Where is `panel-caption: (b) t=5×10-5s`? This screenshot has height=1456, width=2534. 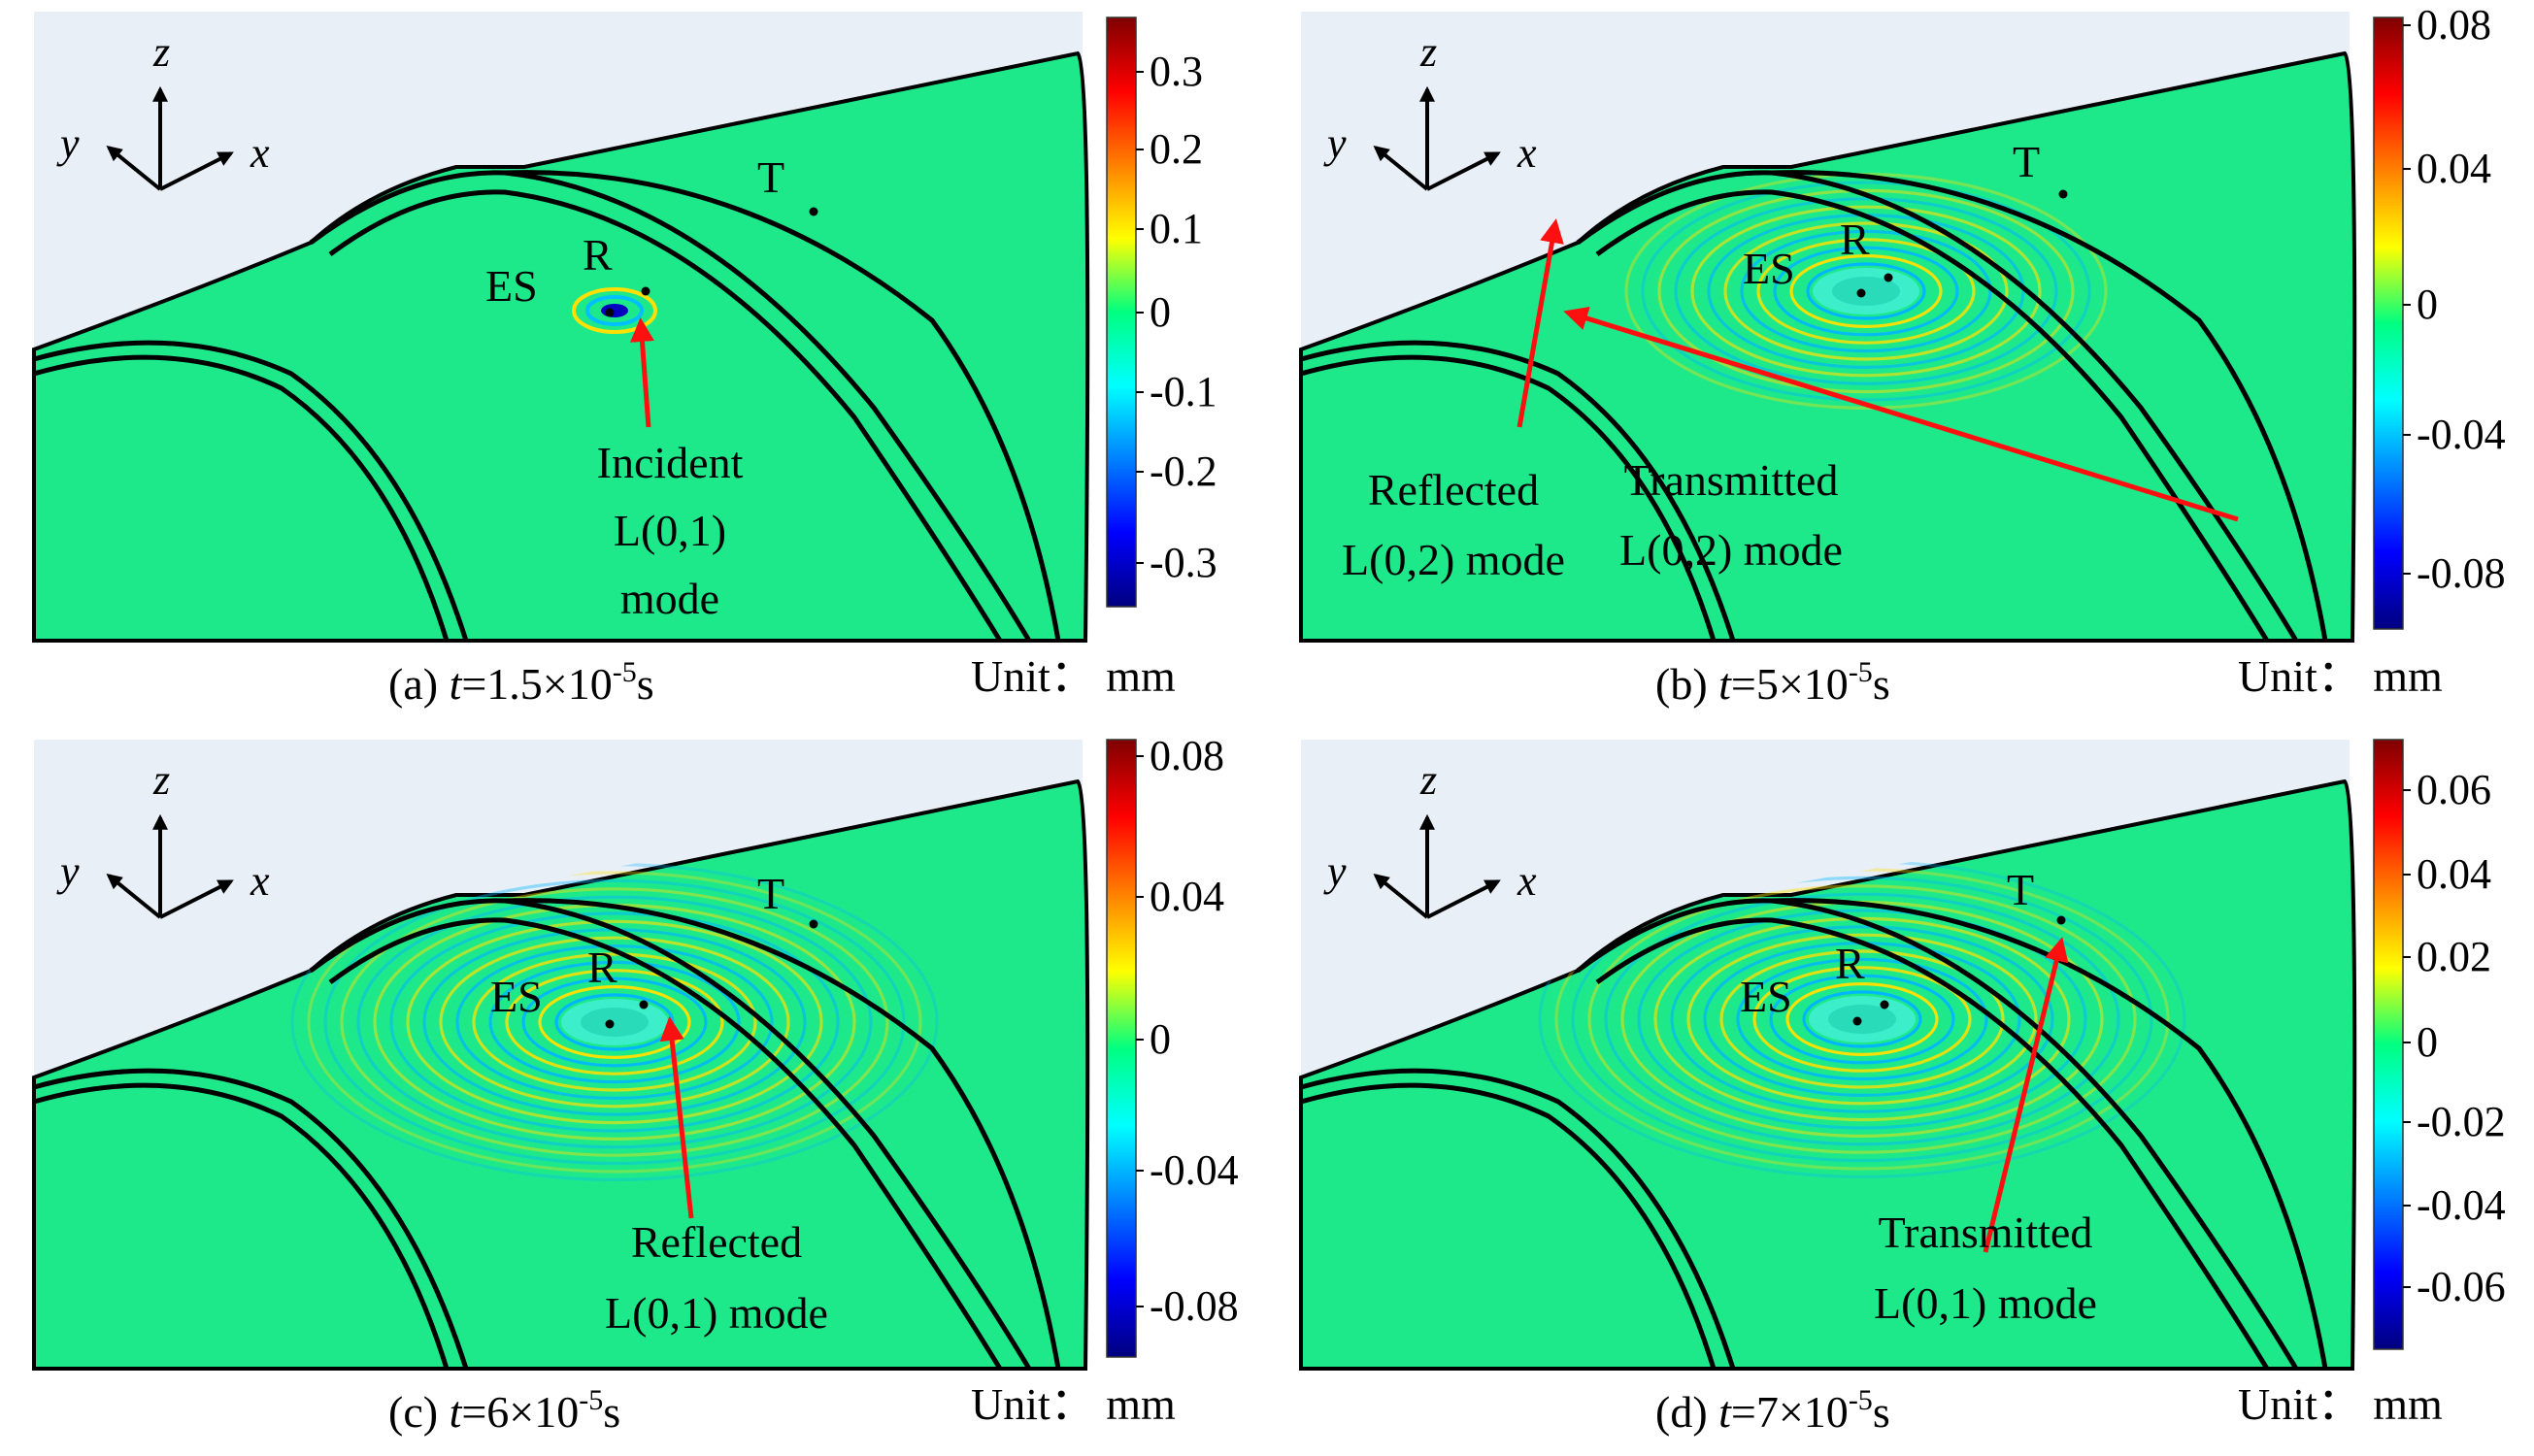 panel-caption: (b) t=5×10-5s is located at coordinates (1772, 682).